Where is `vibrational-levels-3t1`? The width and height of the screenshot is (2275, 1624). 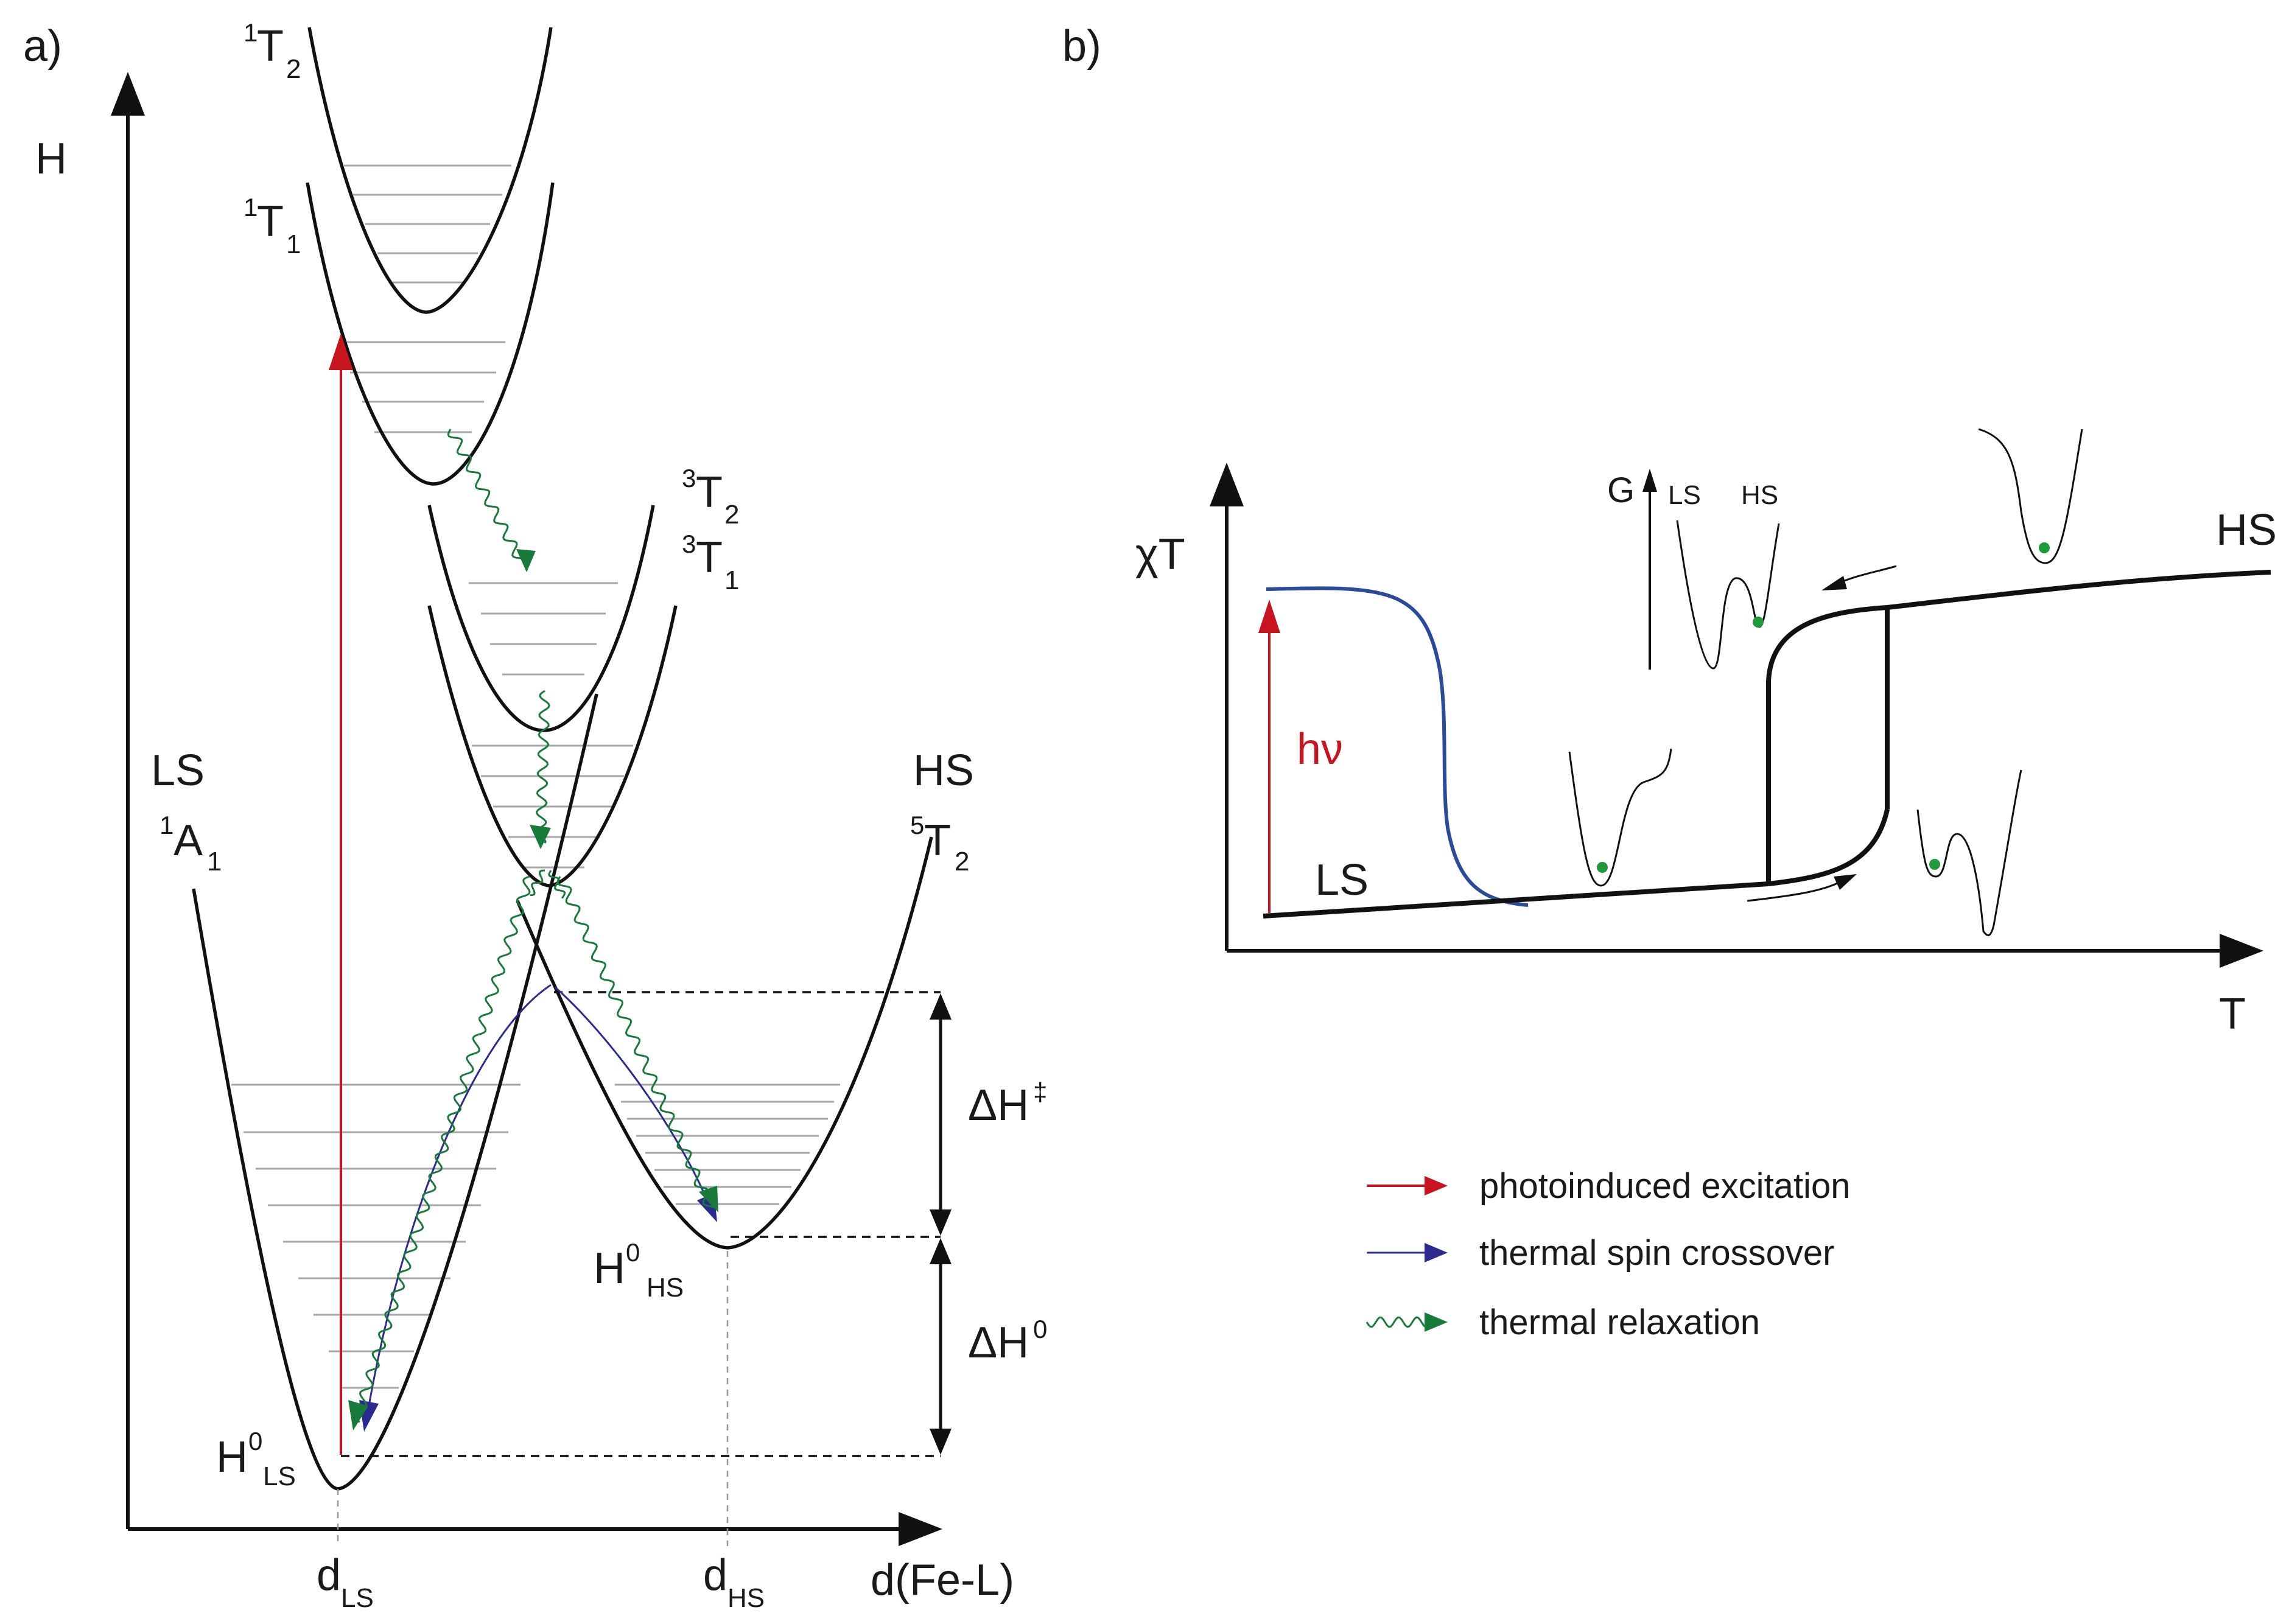 vibrational-levels-3t1 is located at coordinates (552, 806).